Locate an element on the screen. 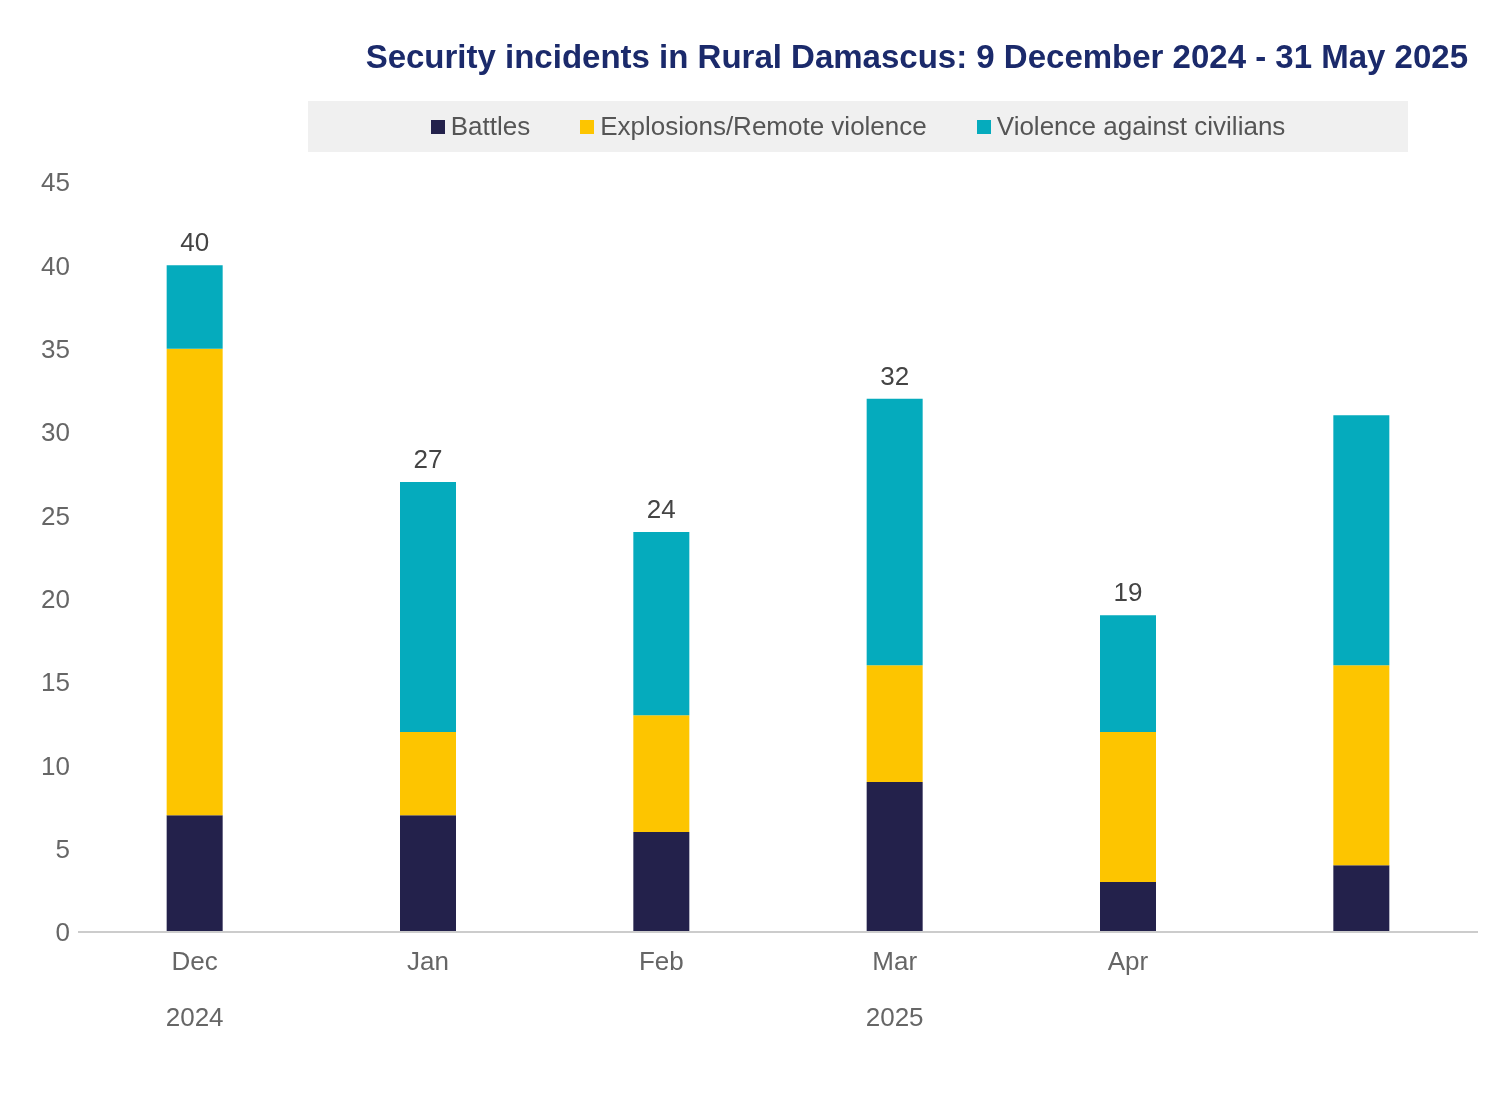 This screenshot has width=1498, height=1096. total-label: 32 is located at coordinates (895, 375).